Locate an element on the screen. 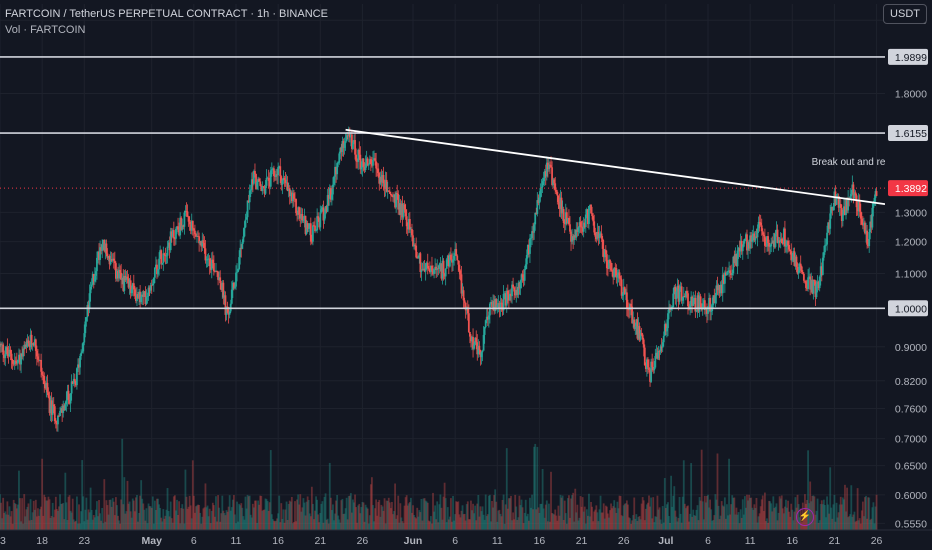 The height and width of the screenshot is (550, 932). time-tick-label: 26 is located at coordinates (624, 541).